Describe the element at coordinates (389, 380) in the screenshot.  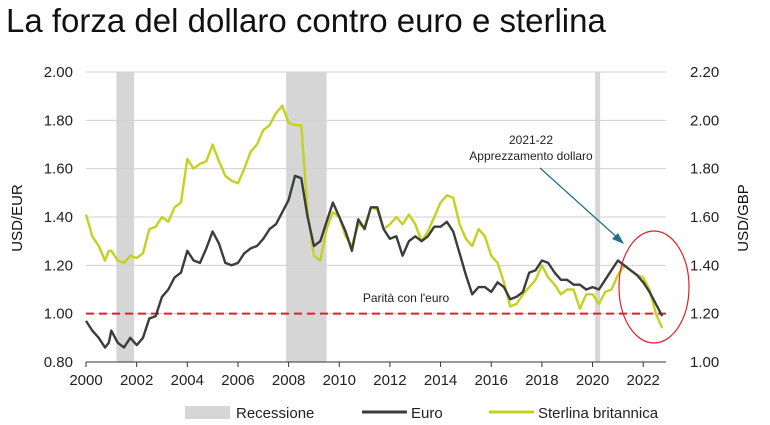
I see `x-tick-label: 2012` at that location.